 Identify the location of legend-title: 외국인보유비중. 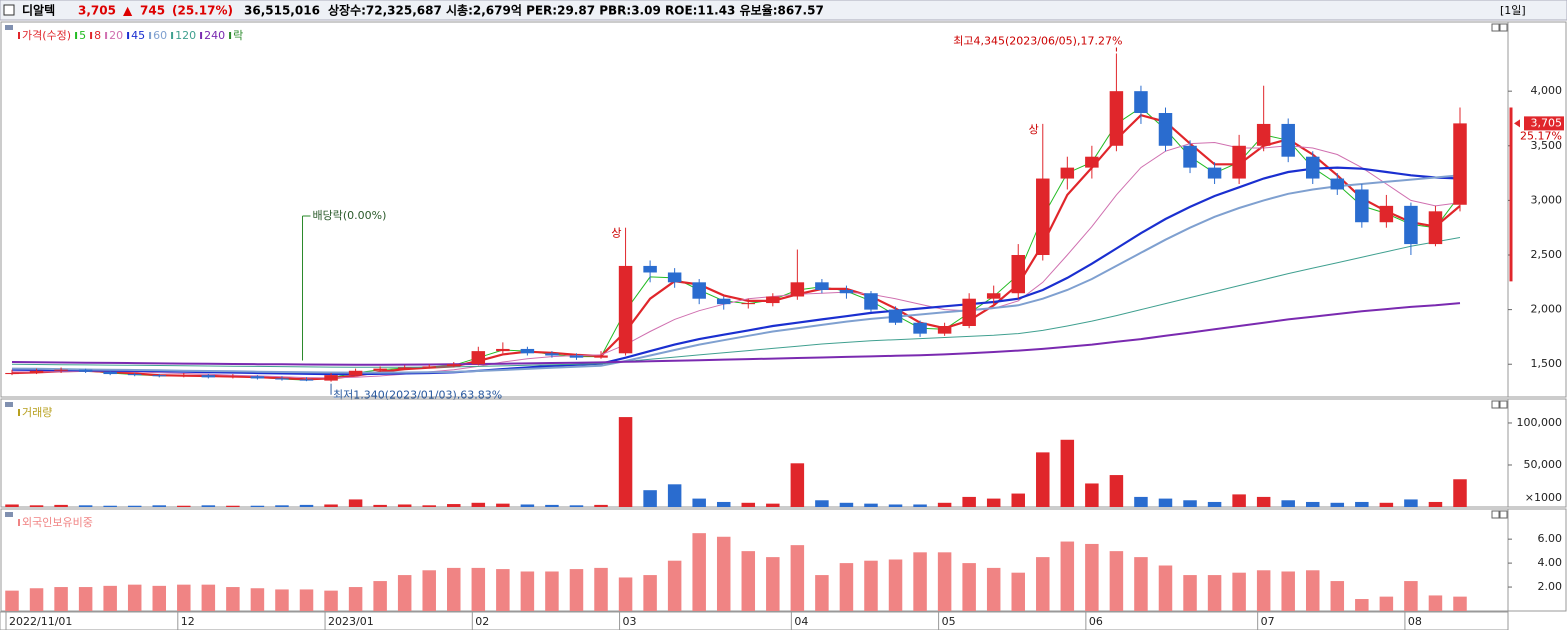
(57, 522).